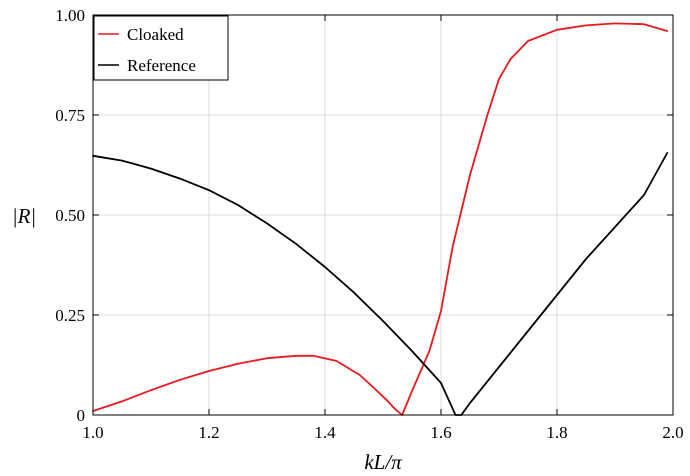  I want to click on x-axis-label: kL/π, so click(383, 462).